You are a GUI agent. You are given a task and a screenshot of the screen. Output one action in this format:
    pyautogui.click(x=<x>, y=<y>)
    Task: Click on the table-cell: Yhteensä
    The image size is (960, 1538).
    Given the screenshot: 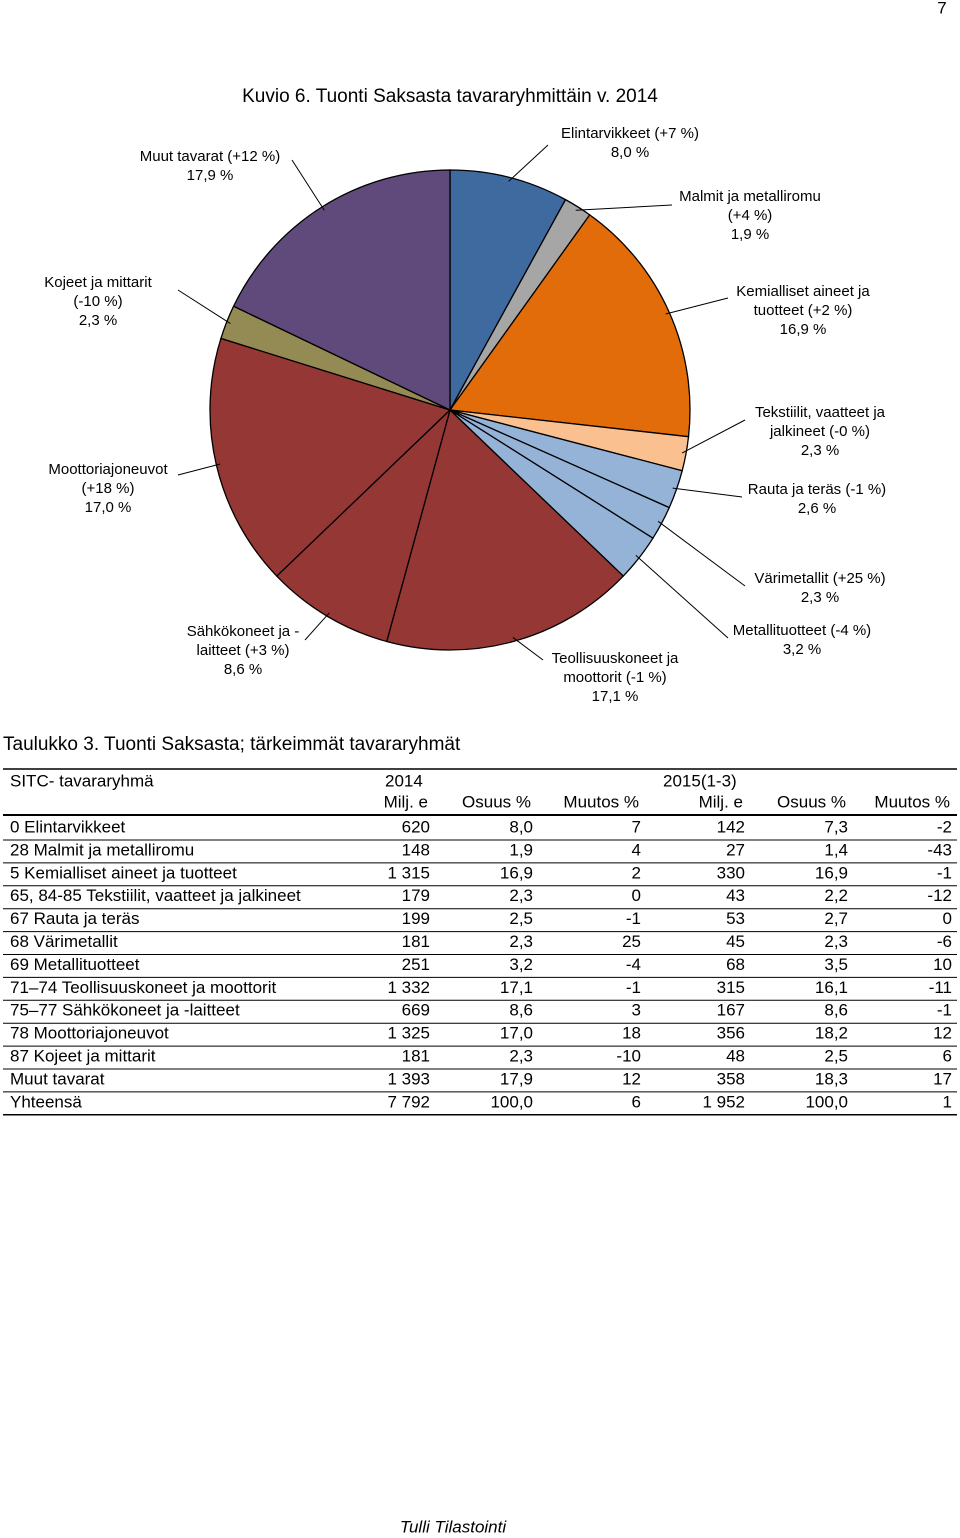 What is the action you would take?
    pyautogui.click(x=46, y=1101)
    